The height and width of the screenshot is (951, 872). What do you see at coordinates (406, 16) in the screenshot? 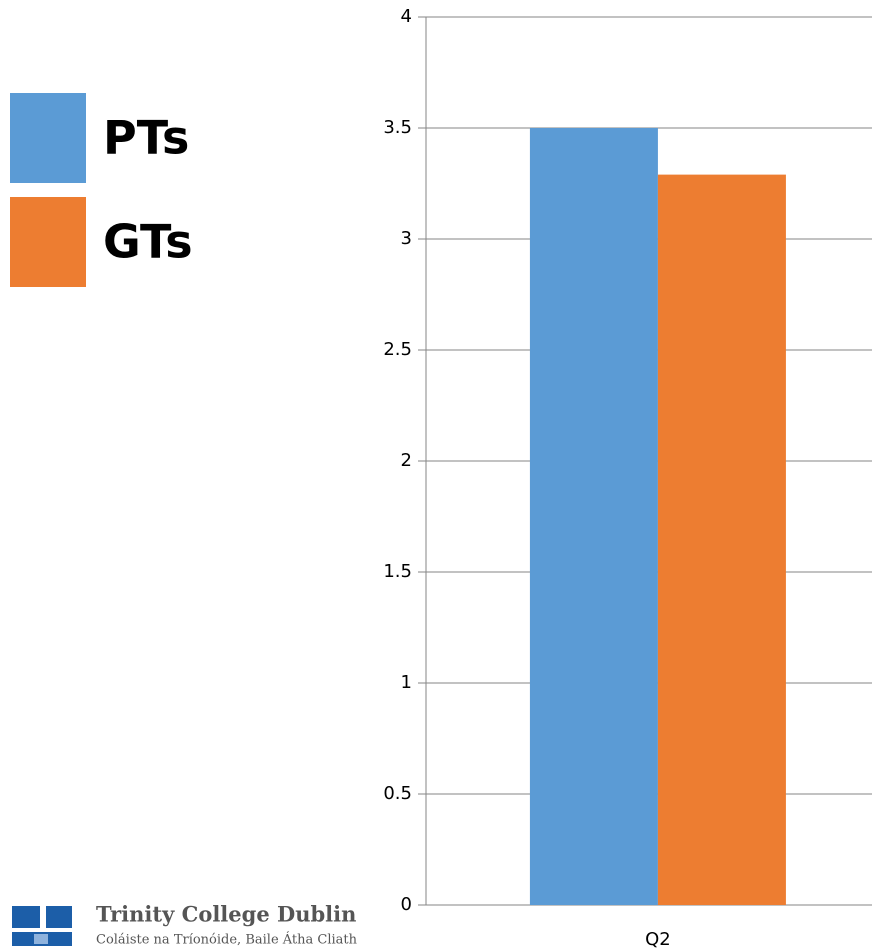
I see `y-tick-label: 4` at bounding box center [406, 16].